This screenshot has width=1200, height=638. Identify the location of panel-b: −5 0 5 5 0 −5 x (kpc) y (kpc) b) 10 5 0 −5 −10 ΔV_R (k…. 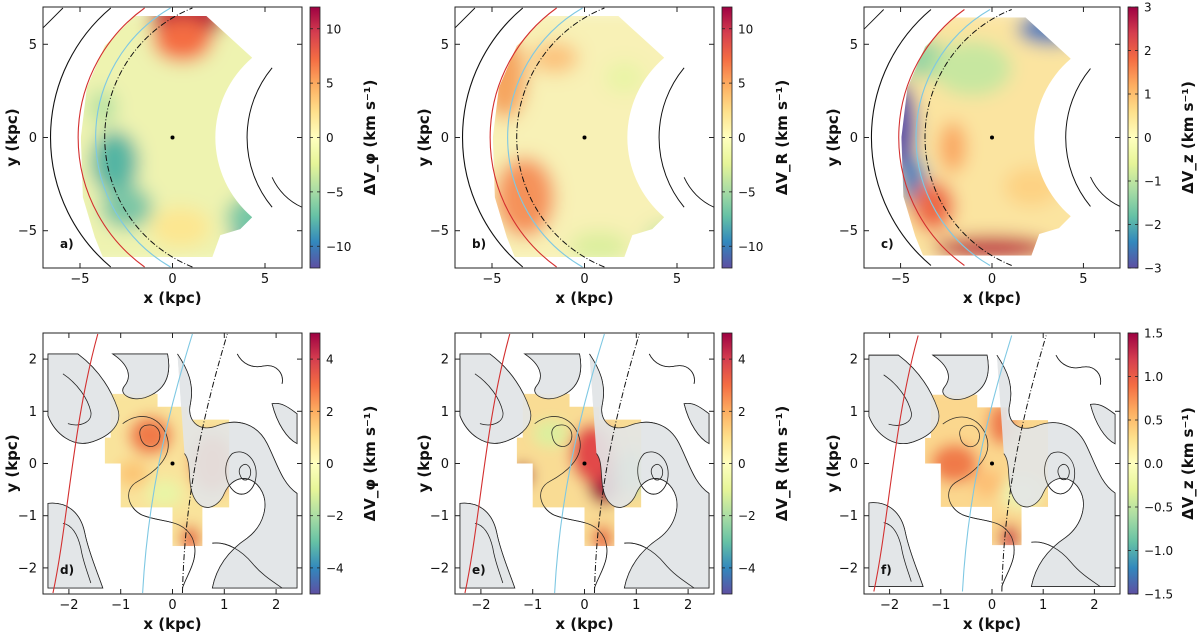
(603, 156).